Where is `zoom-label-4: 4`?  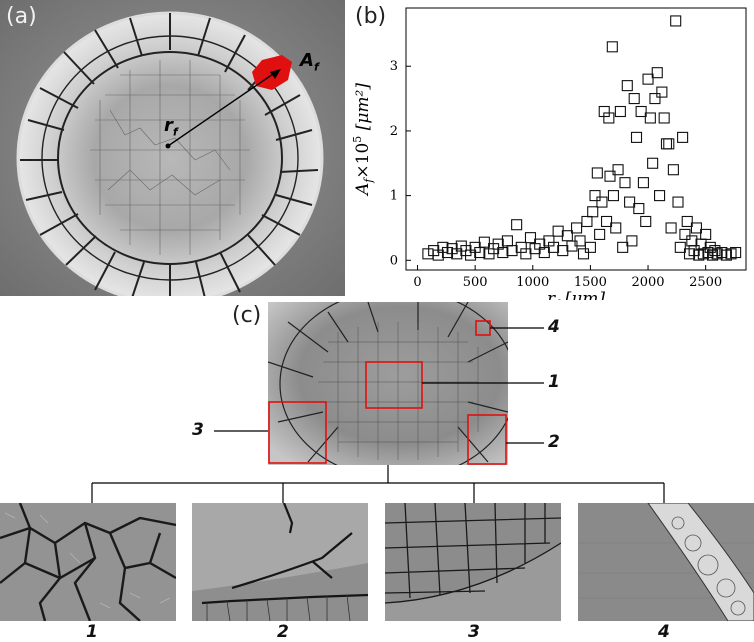 zoom-label-4: 4 is located at coordinates (664, 632).